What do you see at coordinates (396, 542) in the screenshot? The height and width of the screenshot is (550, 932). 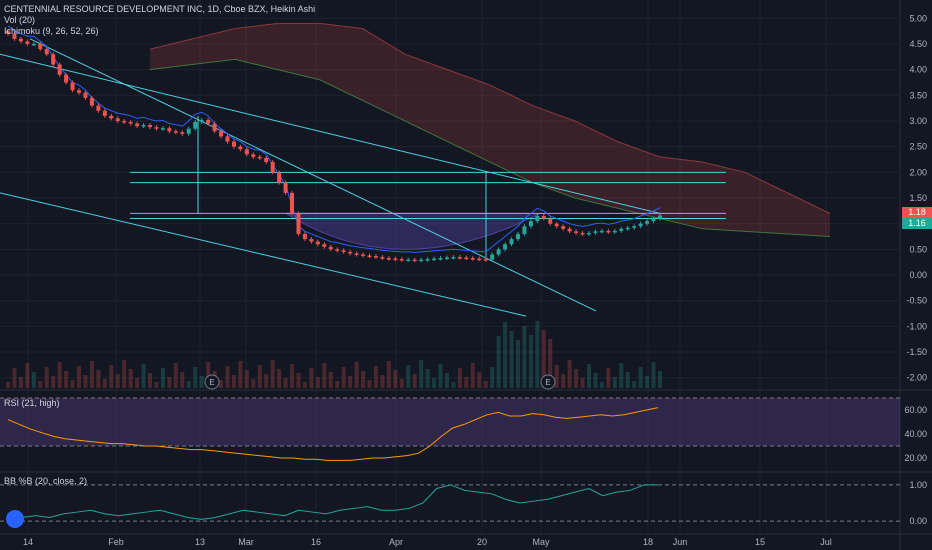 I see `x-tick-label: Apr` at bounding box center [396, 542].